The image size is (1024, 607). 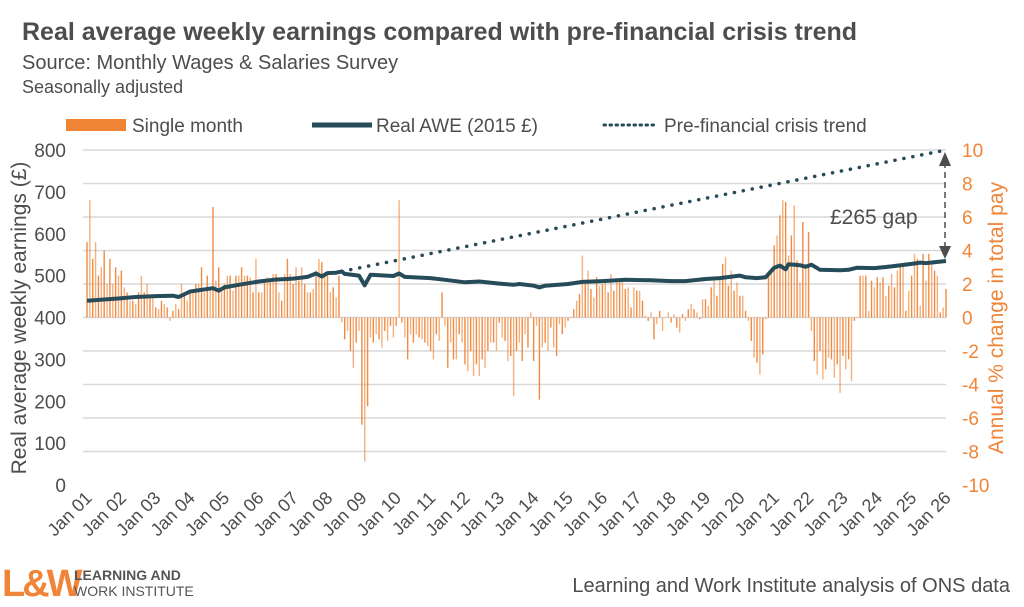 I want to click on right-axis-tick-label: -4, so click(x=970, y=386).